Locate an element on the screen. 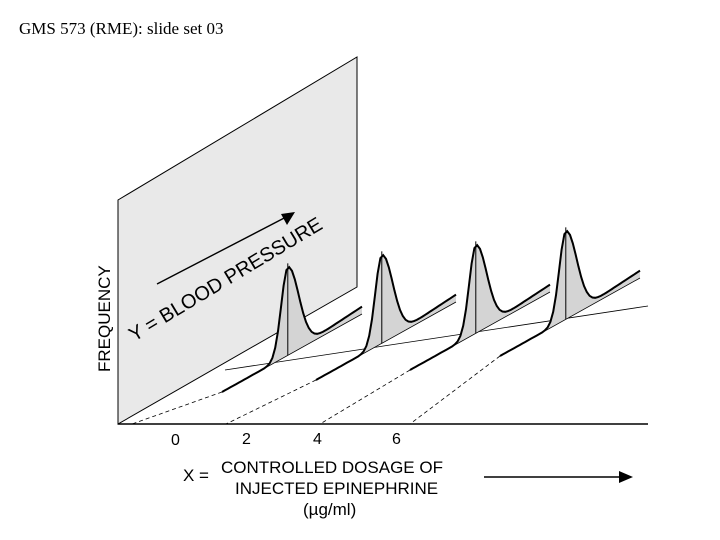  x-tick-label: 0 is located at coordinates (175, 440).